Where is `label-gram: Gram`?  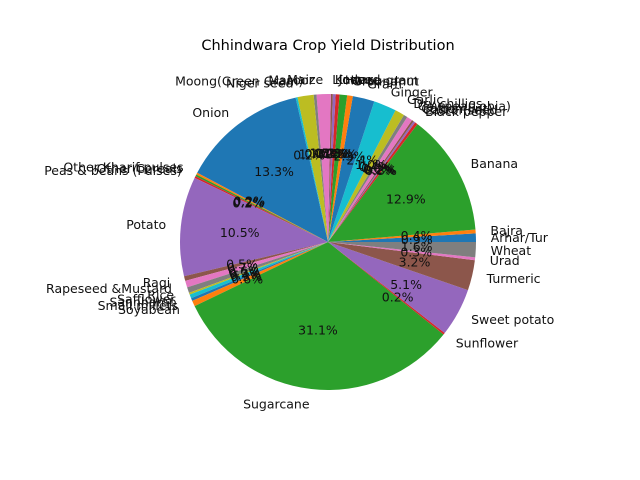 label-gram: Gram is located at coordinates (384, 84).